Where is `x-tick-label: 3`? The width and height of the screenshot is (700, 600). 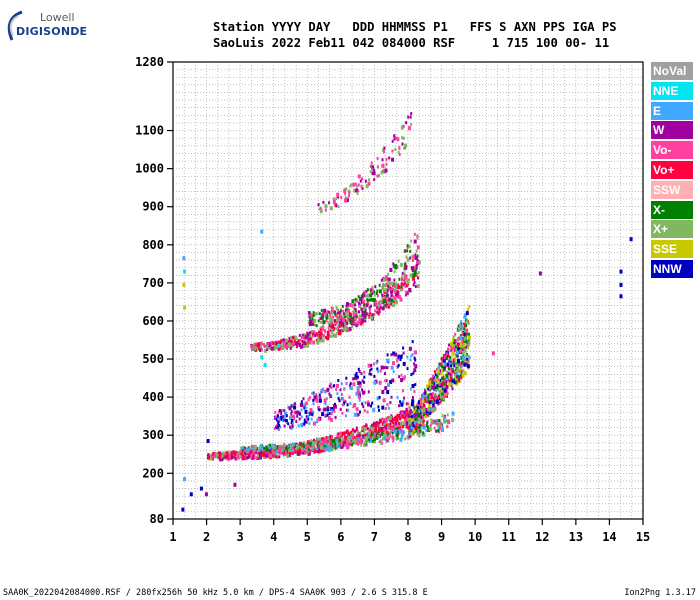 x-tick-label: 3 is located at coordinates (240, 537).